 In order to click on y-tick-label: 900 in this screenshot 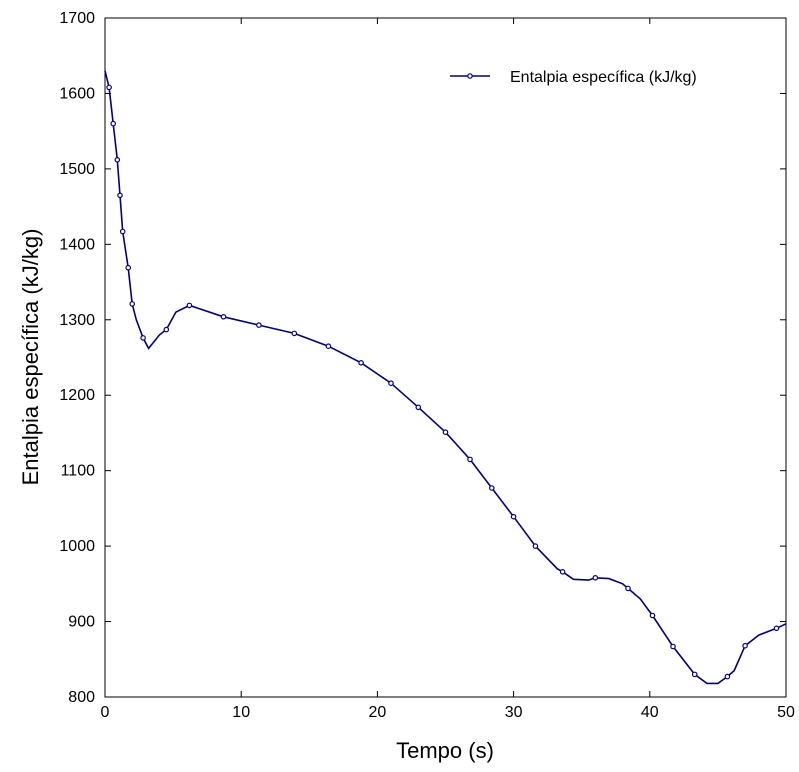, I will do `click(81, 622)`.